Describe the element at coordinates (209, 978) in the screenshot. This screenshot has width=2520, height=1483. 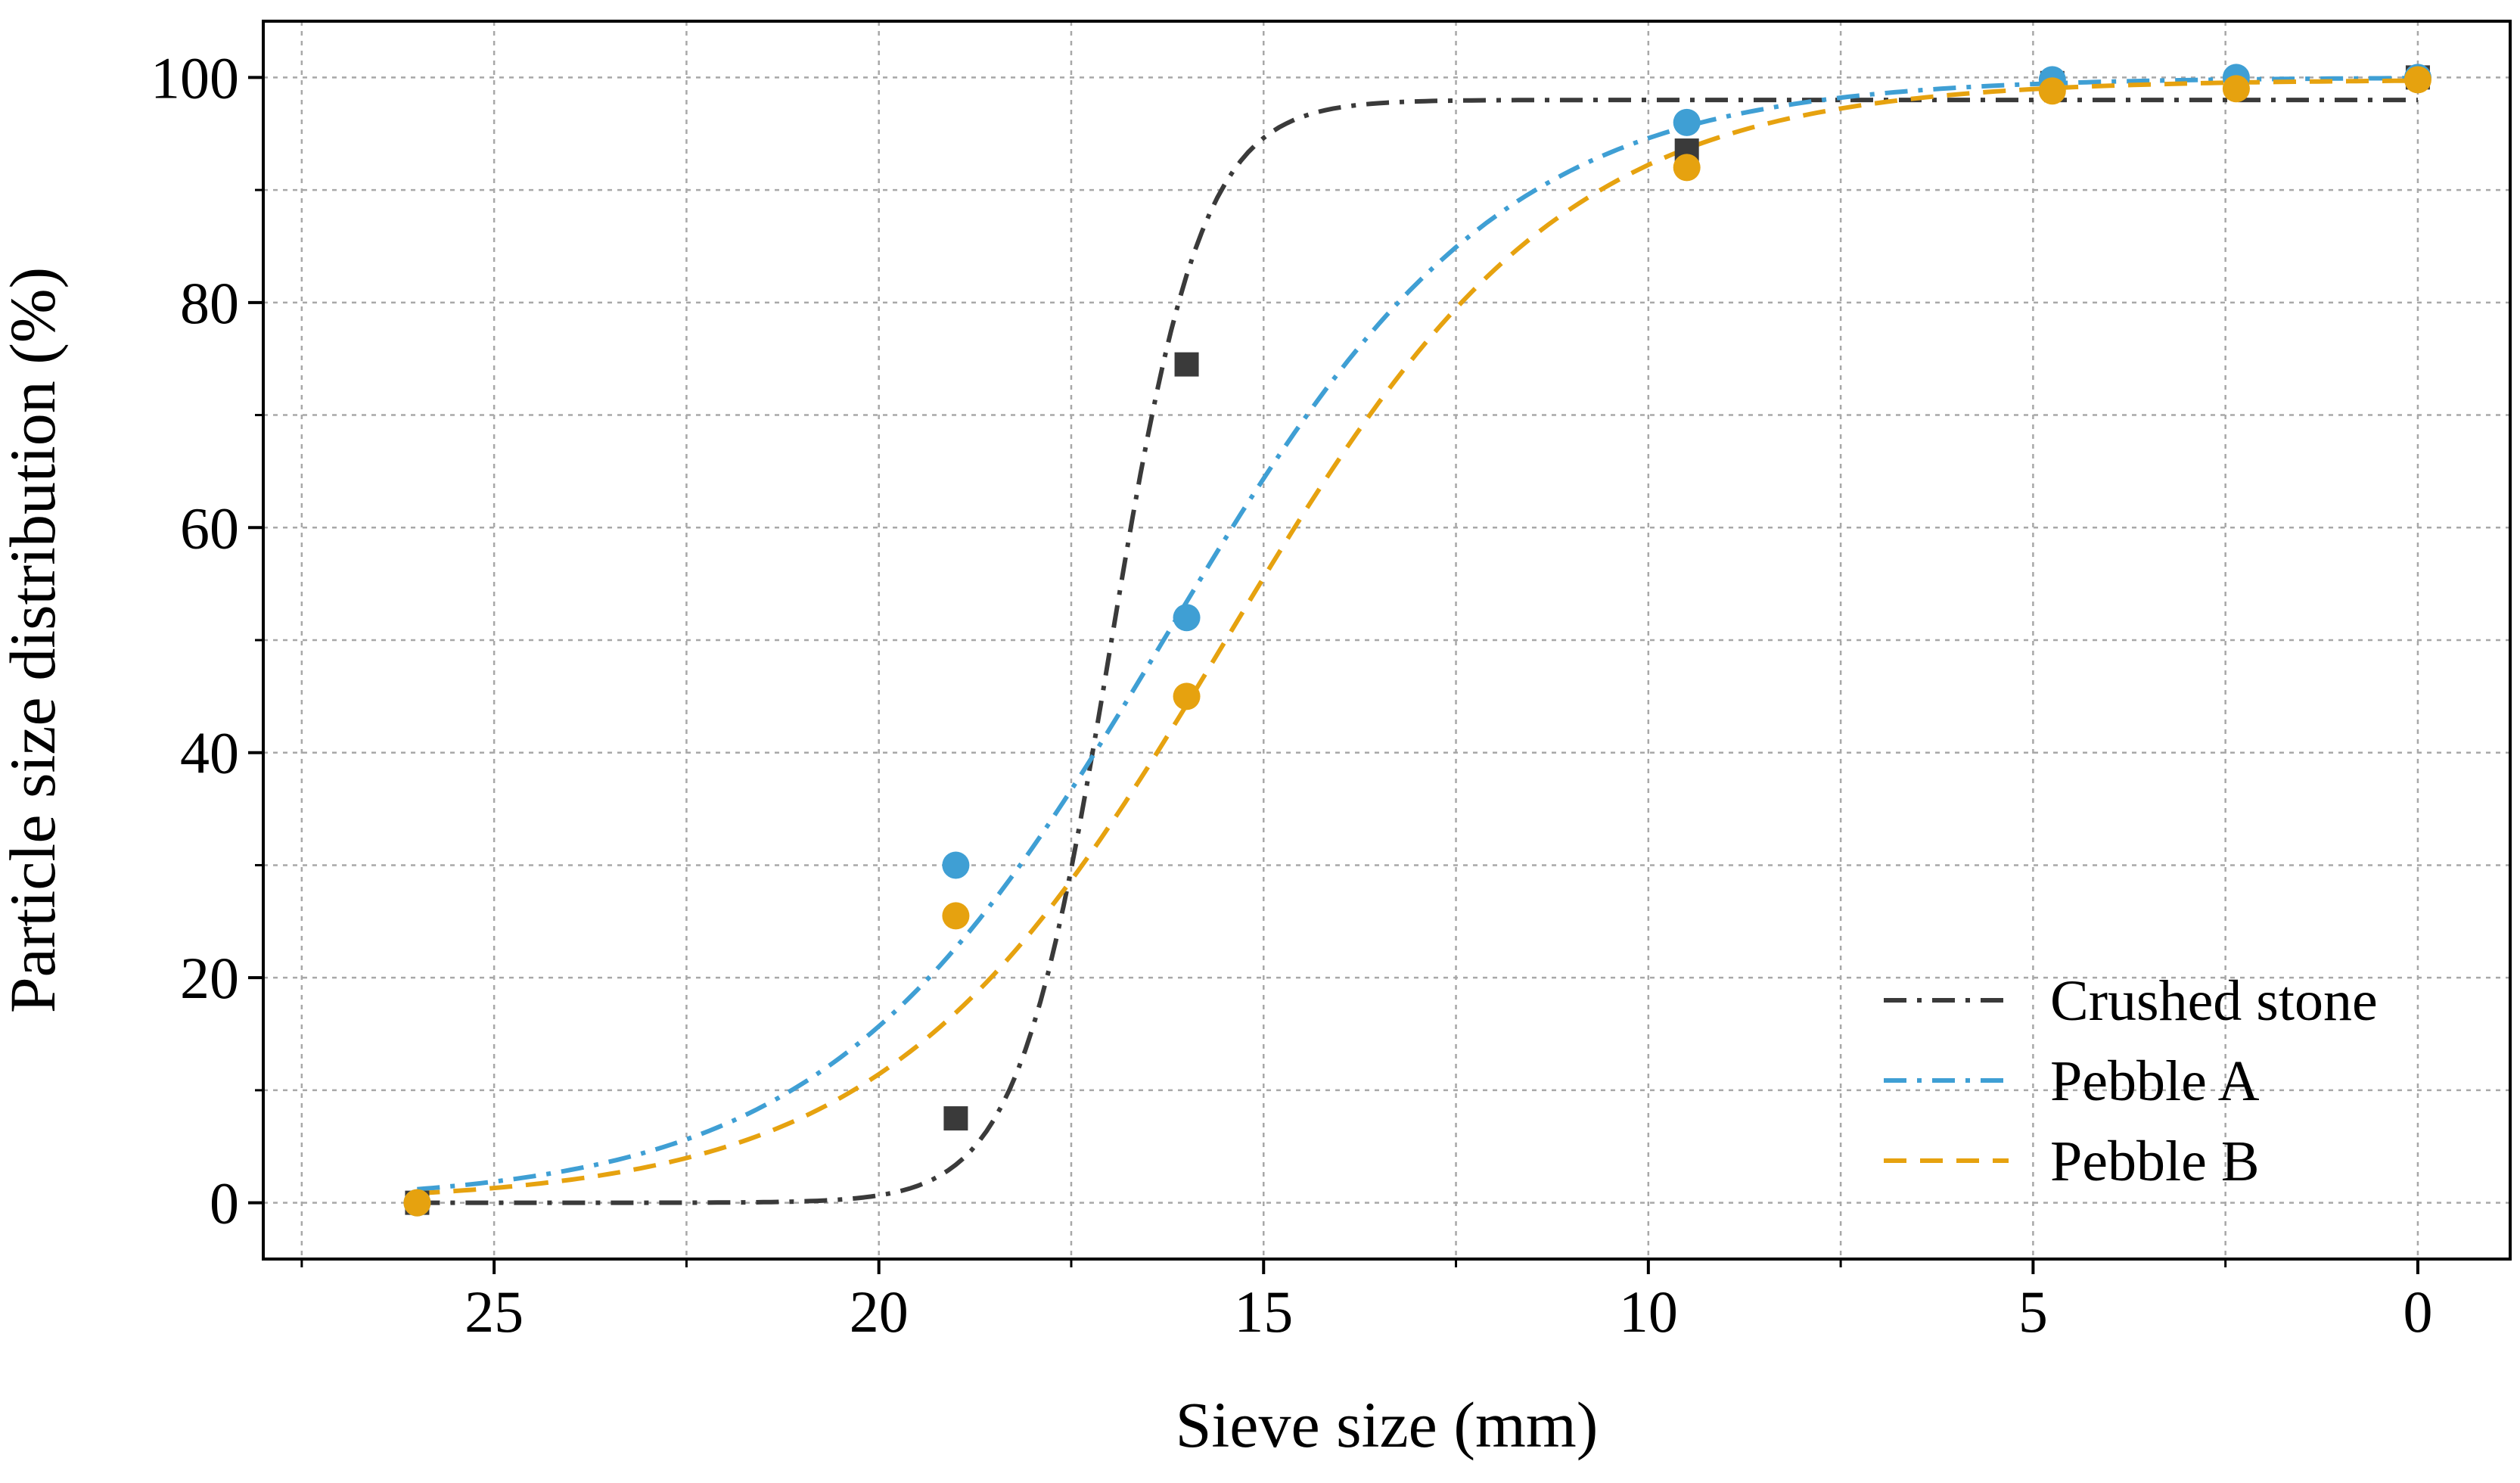
I see `y-tick-label: 20` at that location.